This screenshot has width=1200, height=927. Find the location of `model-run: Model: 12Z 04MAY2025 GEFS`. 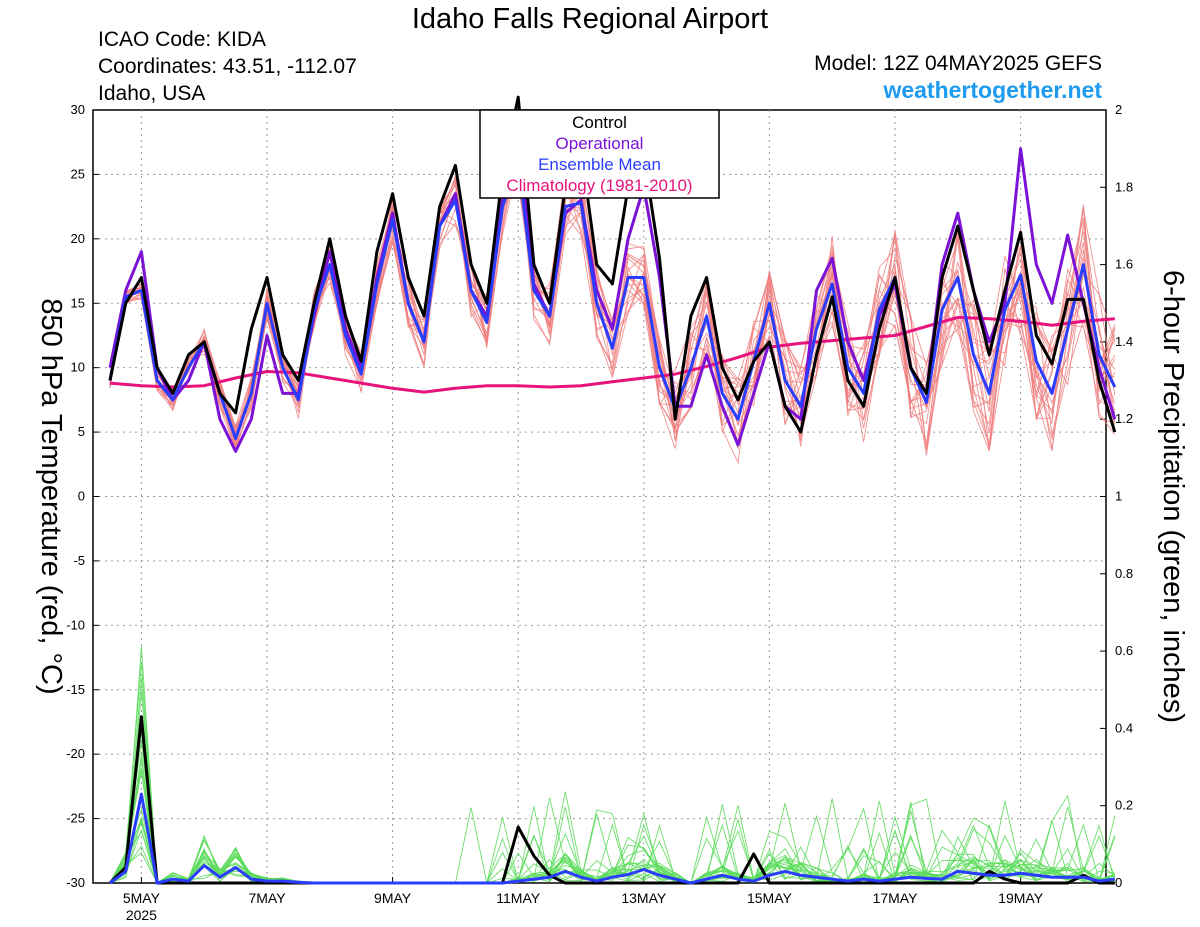

model-run: Model: 12Z 04MAY2025 GEFS is located at coordinates (958, 63).